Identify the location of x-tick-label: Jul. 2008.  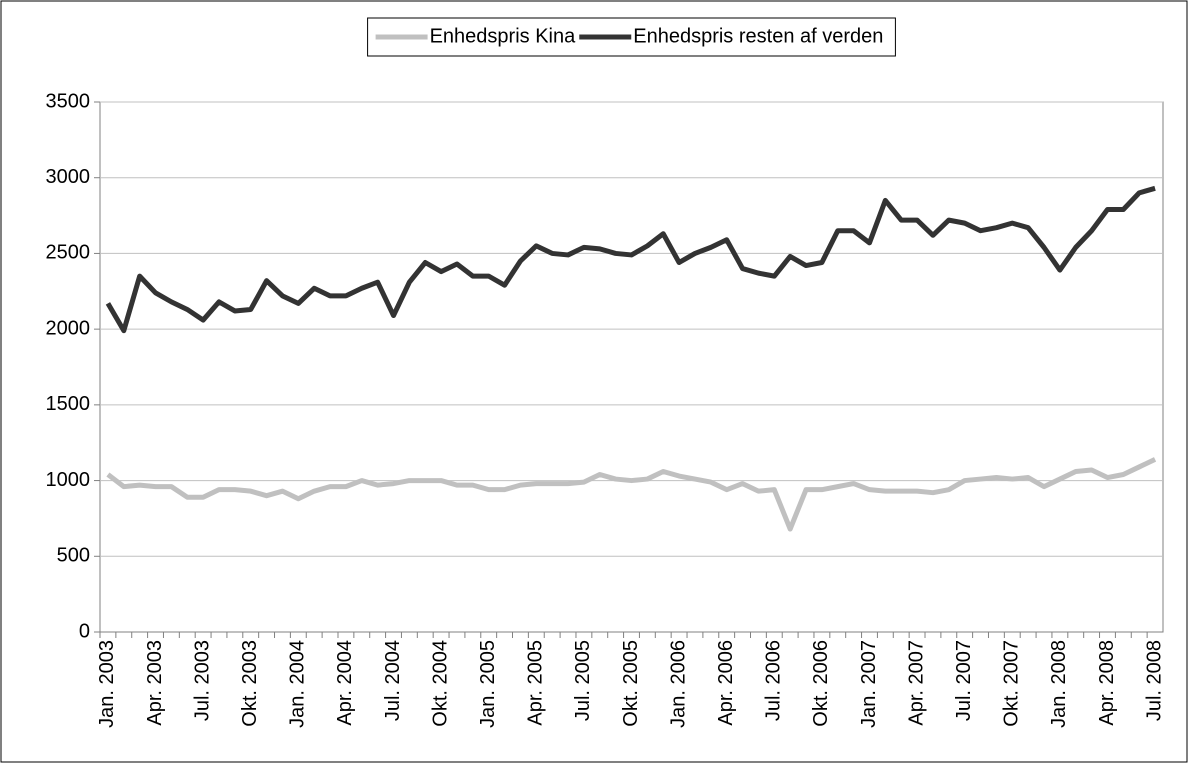
(1154, 680).